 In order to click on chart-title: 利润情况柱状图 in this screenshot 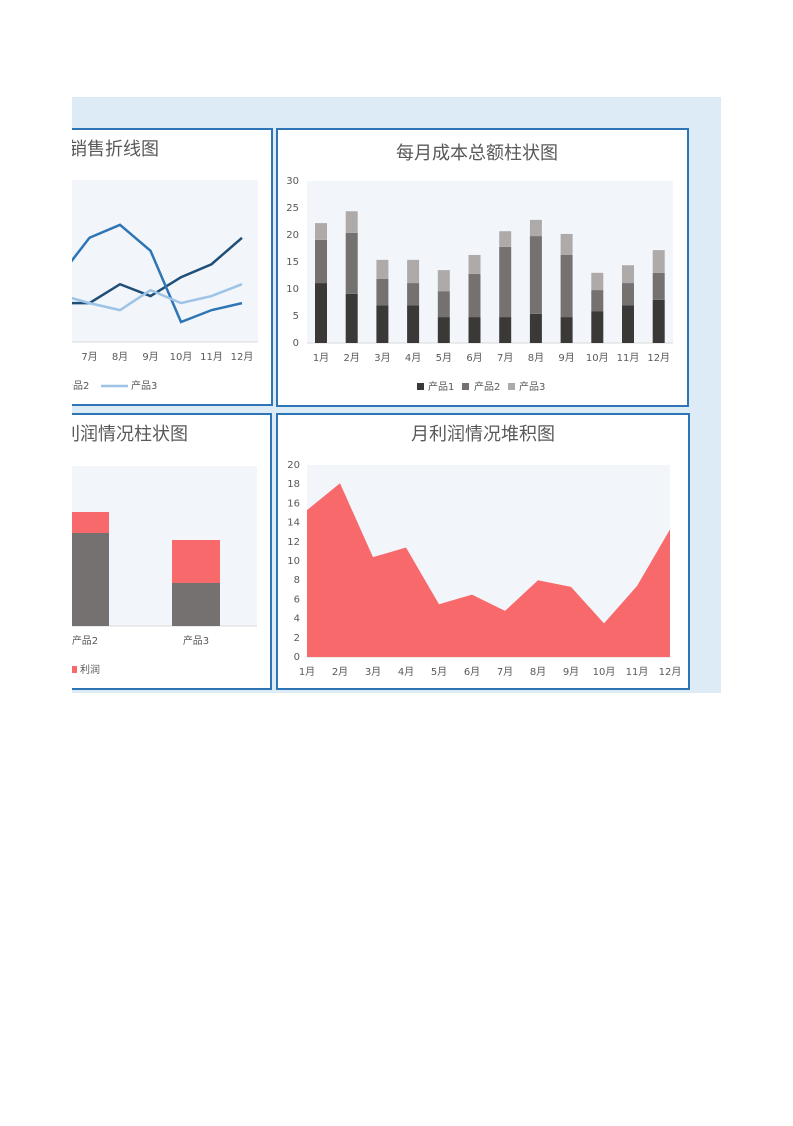, I will do `click(125, 434)`.